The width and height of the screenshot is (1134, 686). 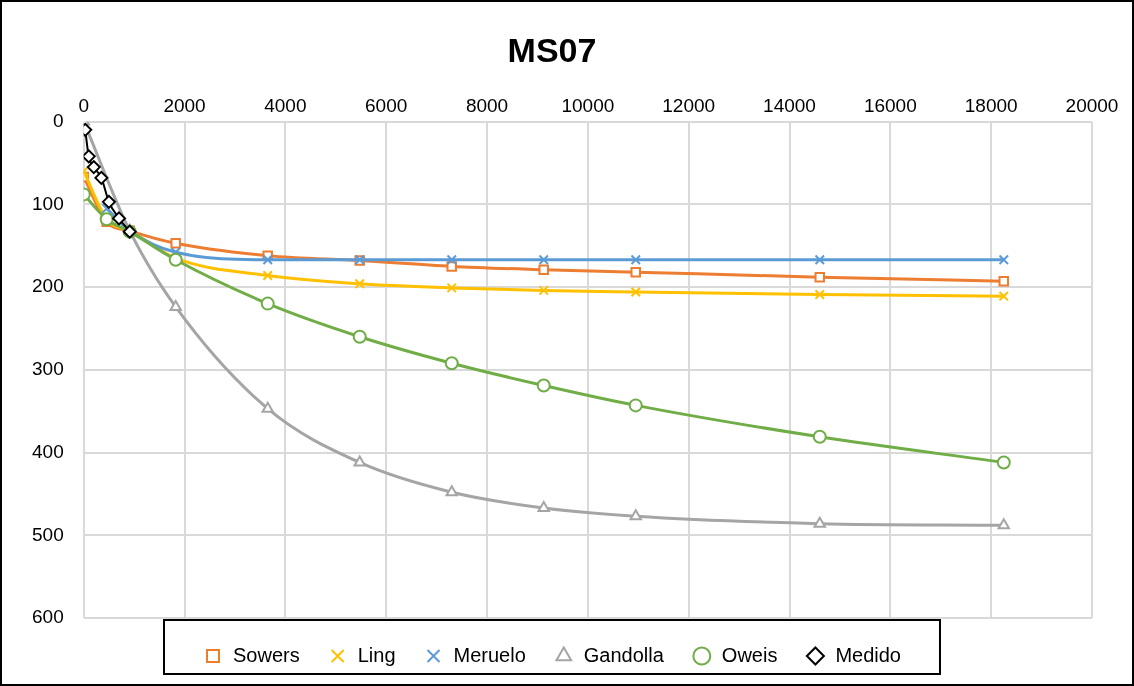 What do you see at coordinates (588, 106) in the screenshot?
I see `x-tick-label: 10000` at bounding box center [588, 106].